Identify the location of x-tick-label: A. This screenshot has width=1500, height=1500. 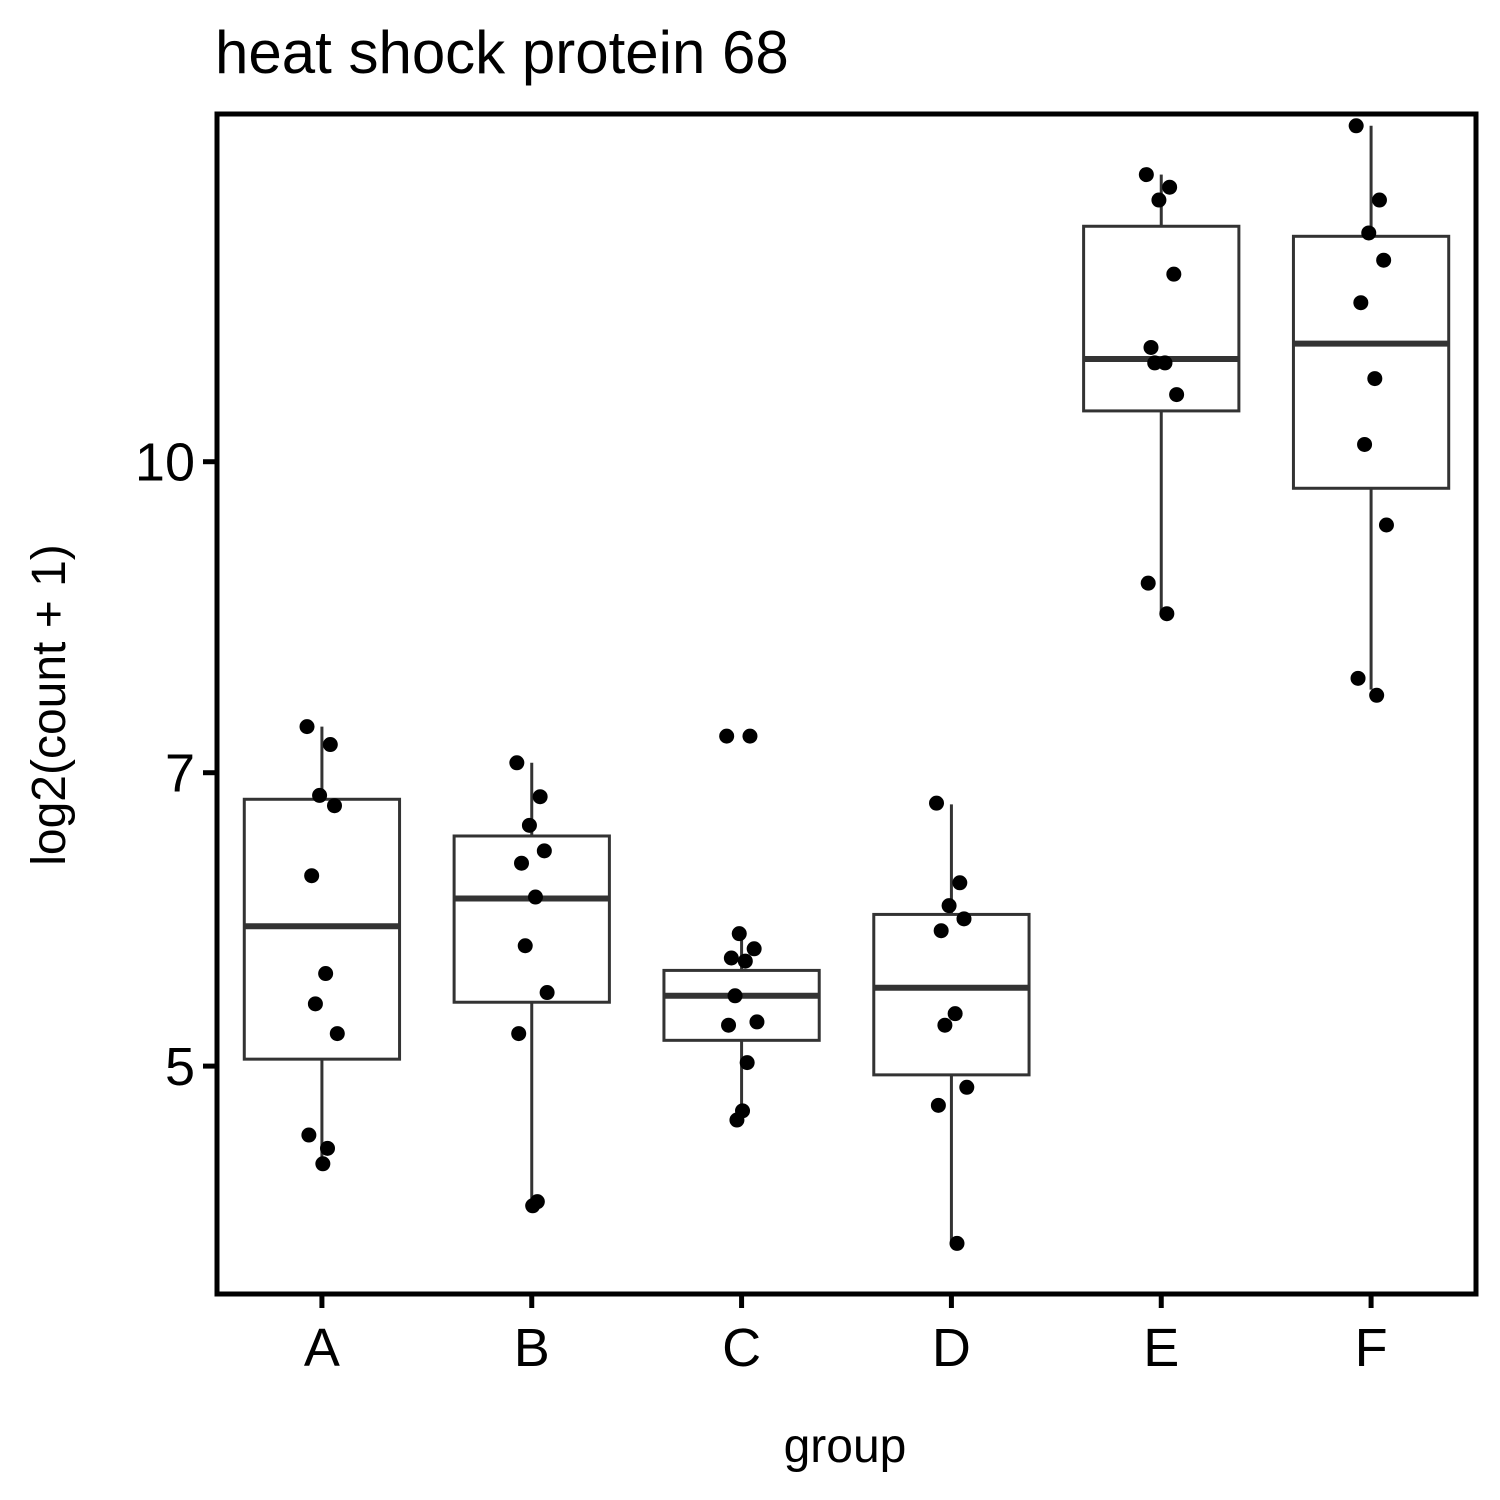
(322, 1348).